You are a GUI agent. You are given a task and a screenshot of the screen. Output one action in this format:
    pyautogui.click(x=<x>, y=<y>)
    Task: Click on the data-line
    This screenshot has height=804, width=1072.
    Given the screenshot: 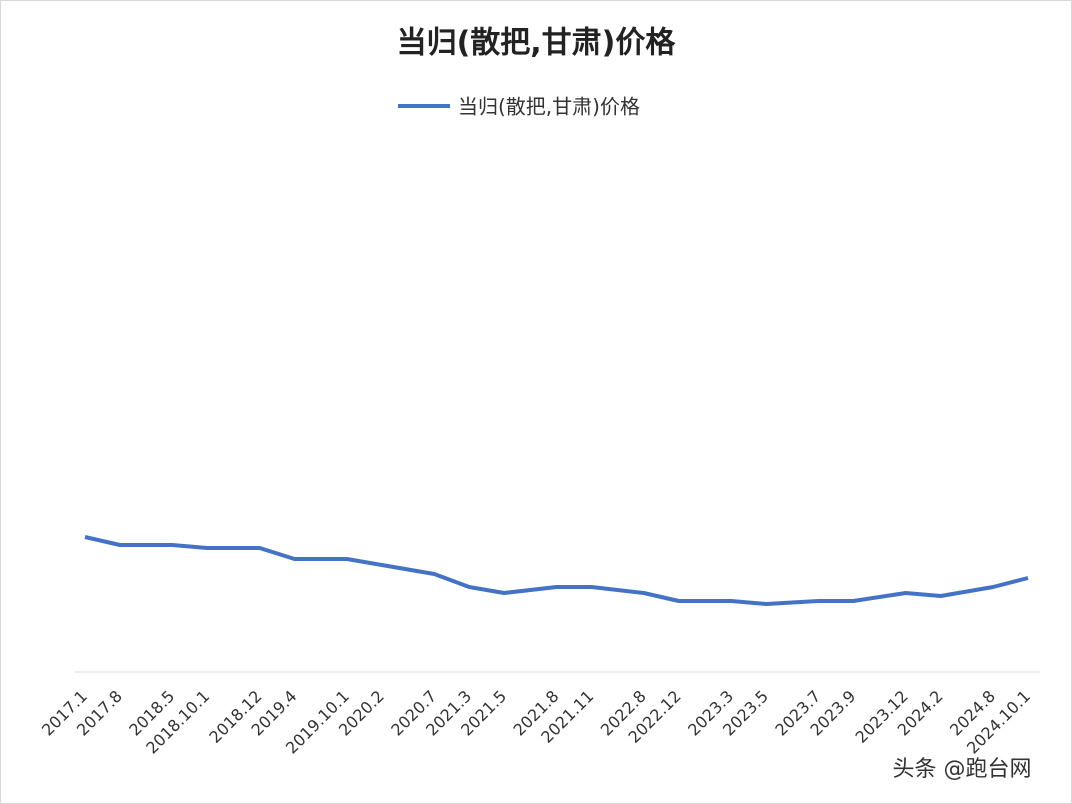 What is the action you would take?
    pyautogui.click(x=556, y=570)
    